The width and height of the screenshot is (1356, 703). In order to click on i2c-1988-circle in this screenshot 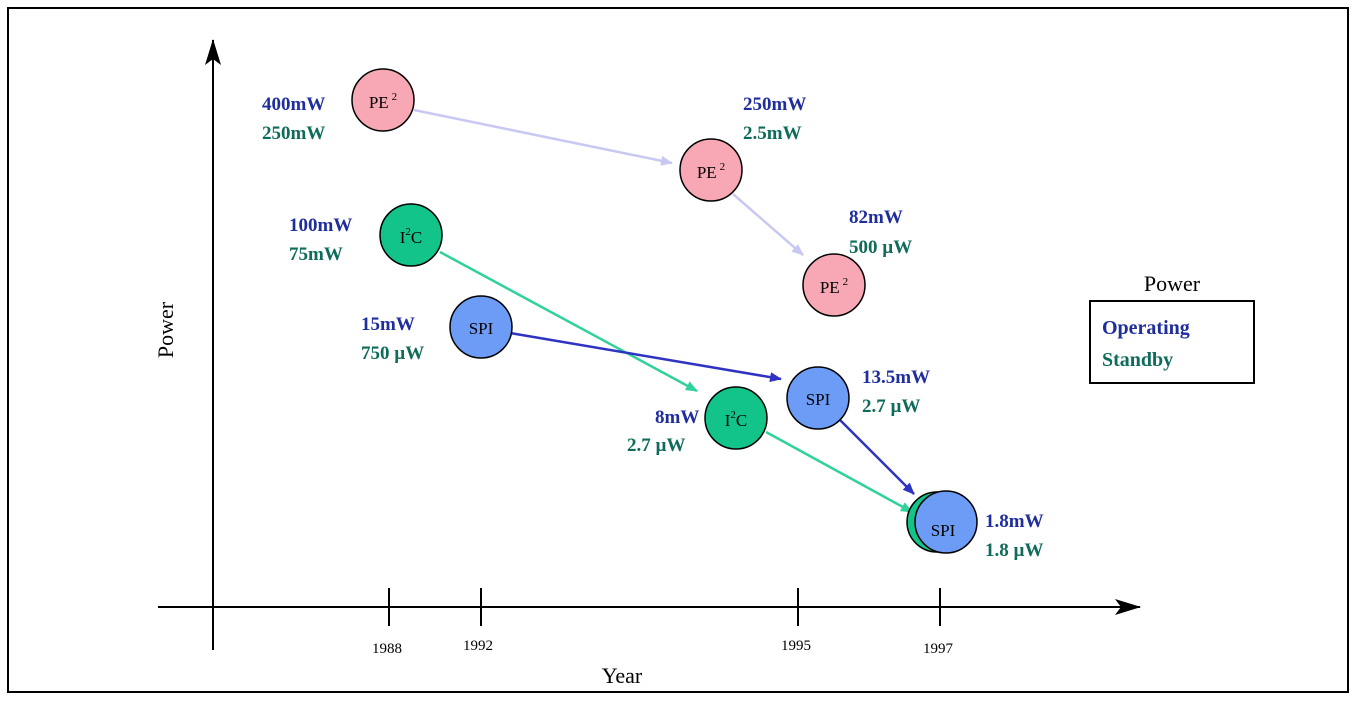, I will do `click(411, 235)`.